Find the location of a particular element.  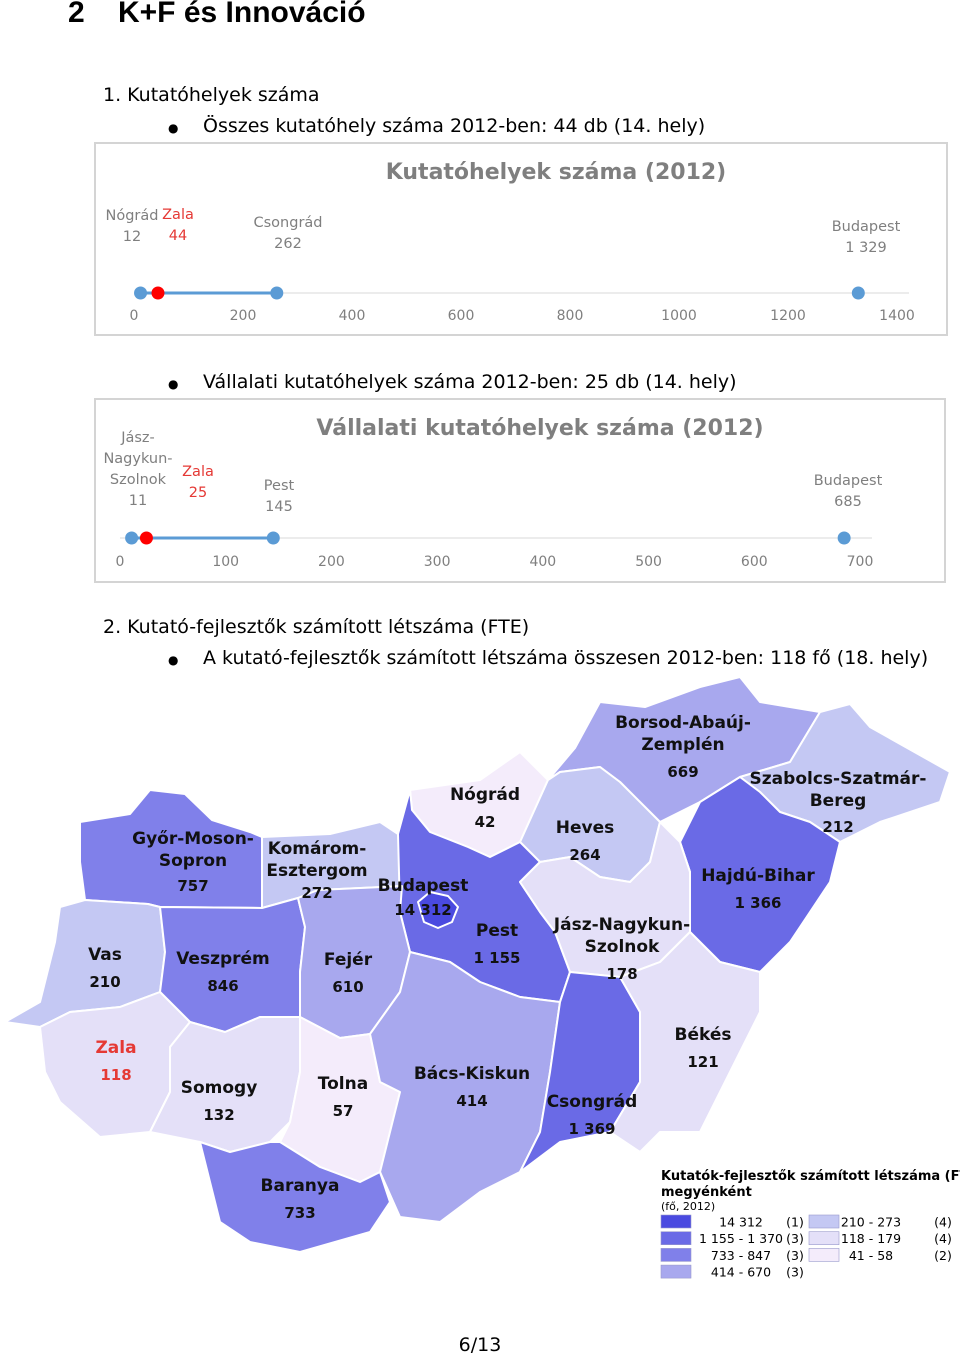

county-jasz is located at coordinates (605, 899).